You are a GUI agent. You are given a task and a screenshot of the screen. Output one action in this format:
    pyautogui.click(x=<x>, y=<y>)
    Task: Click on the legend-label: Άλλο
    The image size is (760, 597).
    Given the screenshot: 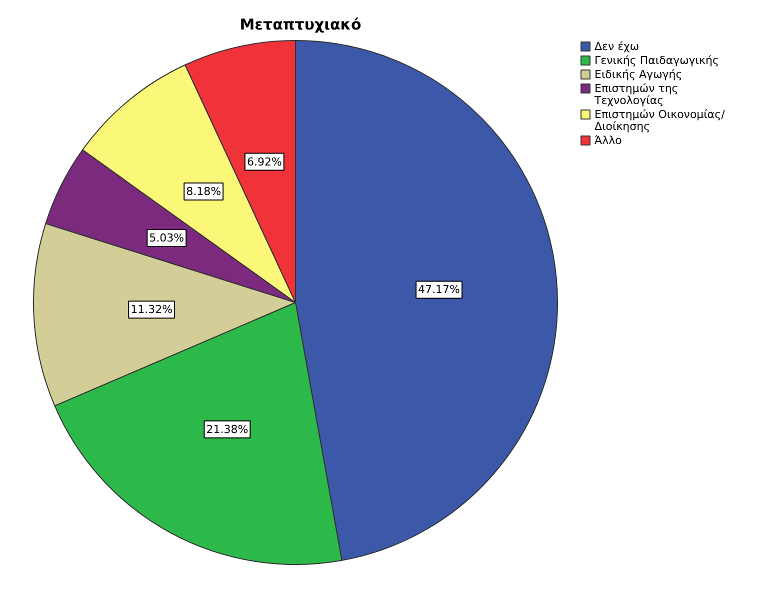 What is the action you would take?
    pyautogui.click(x=608, y=140)
    